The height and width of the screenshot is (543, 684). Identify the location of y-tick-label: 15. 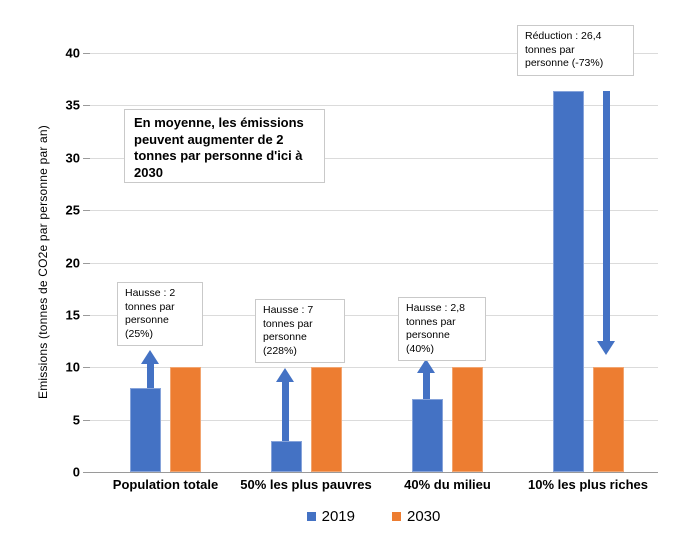
(72, 315).